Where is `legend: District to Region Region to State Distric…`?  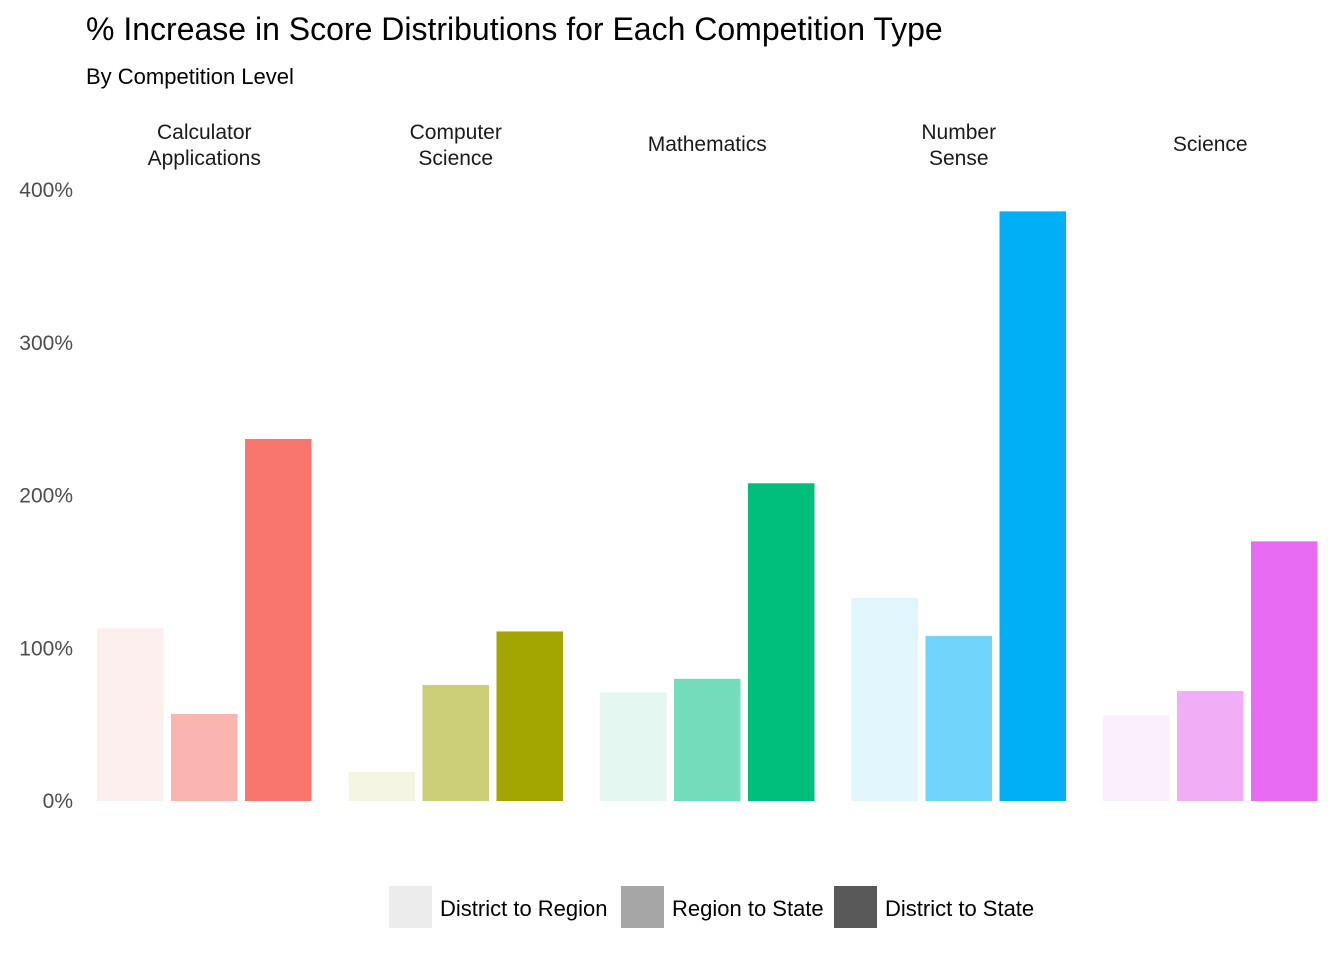 legend: District to Region Region to State Distric… is located at coordinates (711, 907).